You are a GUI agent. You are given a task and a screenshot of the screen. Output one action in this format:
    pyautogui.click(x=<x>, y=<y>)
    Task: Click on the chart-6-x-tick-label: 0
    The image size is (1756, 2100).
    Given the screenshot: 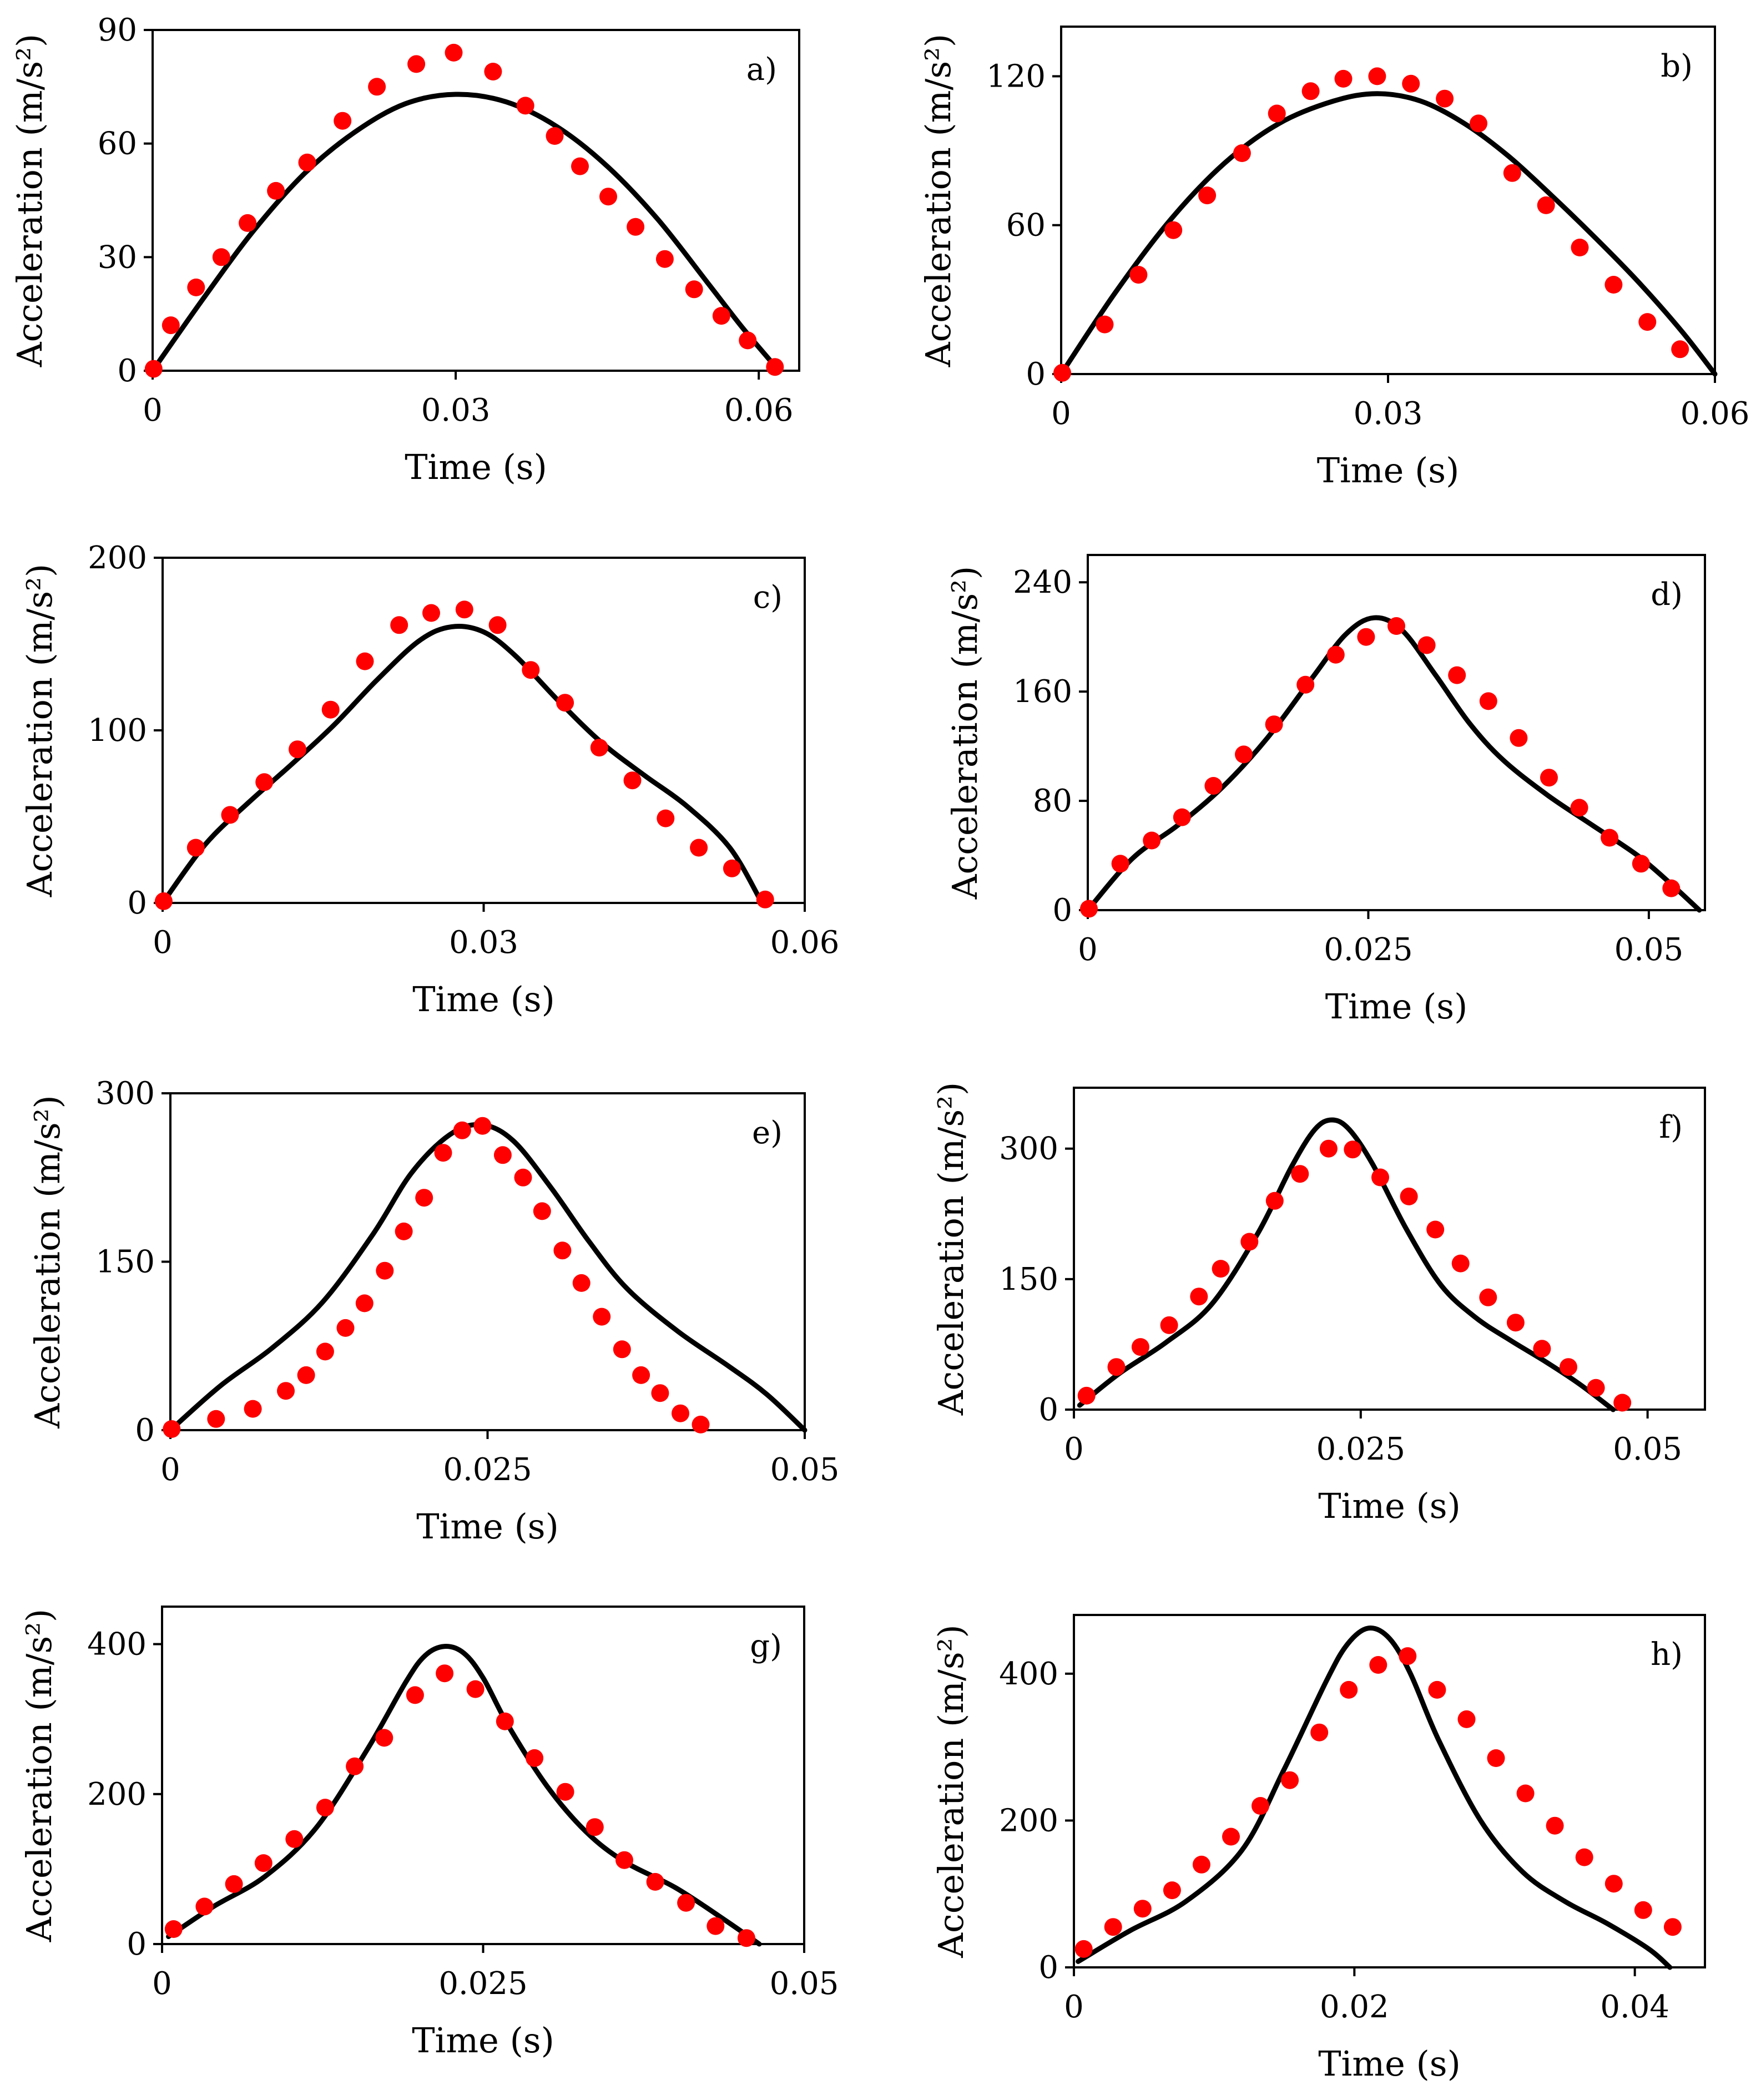 What is the action you would take?
    pyautogui.click(x=1074, y=1449)
    